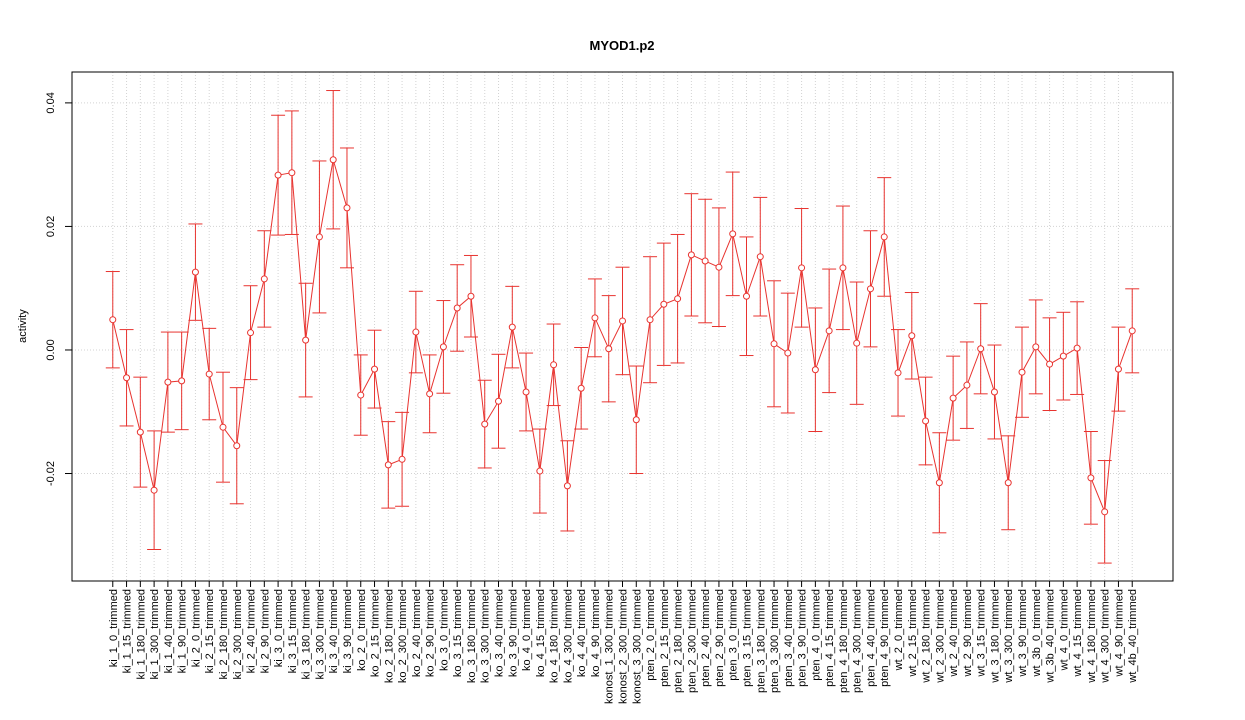 This screenshot has height=720, width=1245. Describe the element at coordinates (224, 634) in the screenshot. I see `x-tick-label: ki_2_180_trimmed` at that location.